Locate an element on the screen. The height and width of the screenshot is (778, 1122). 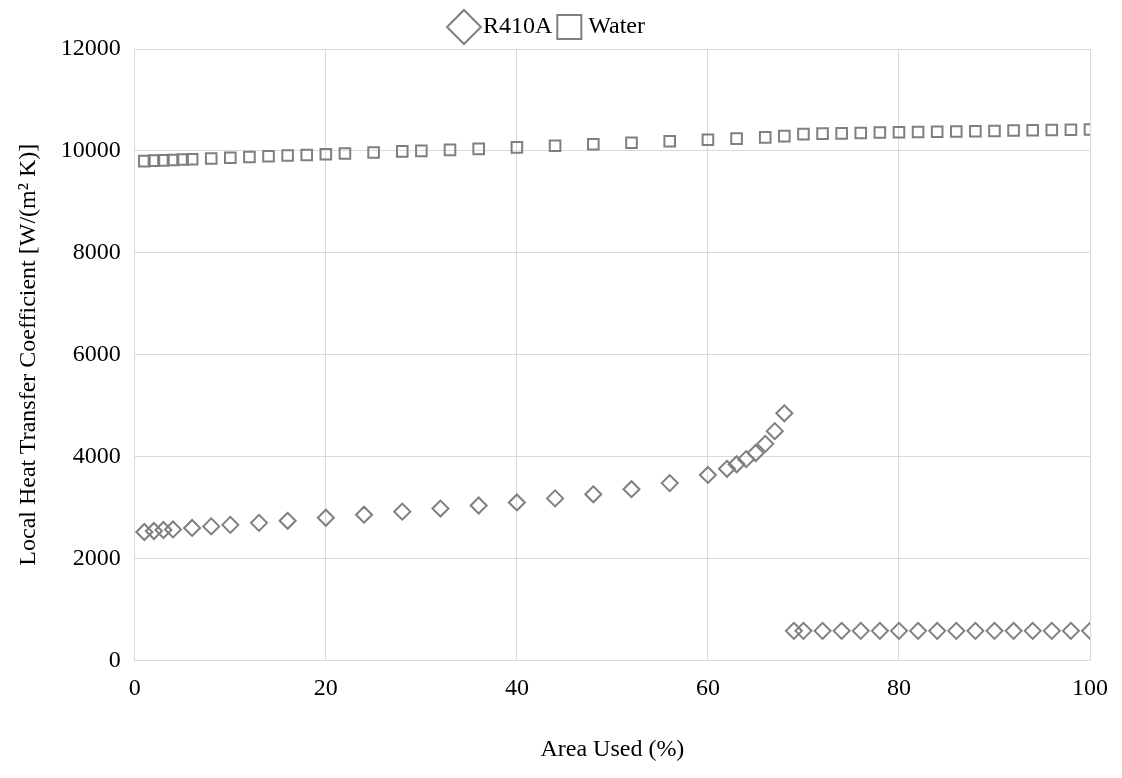
y-axis-title: Local Heat Transfer Coefficient [W/(m² K)] is located at coordinates (26, 354).